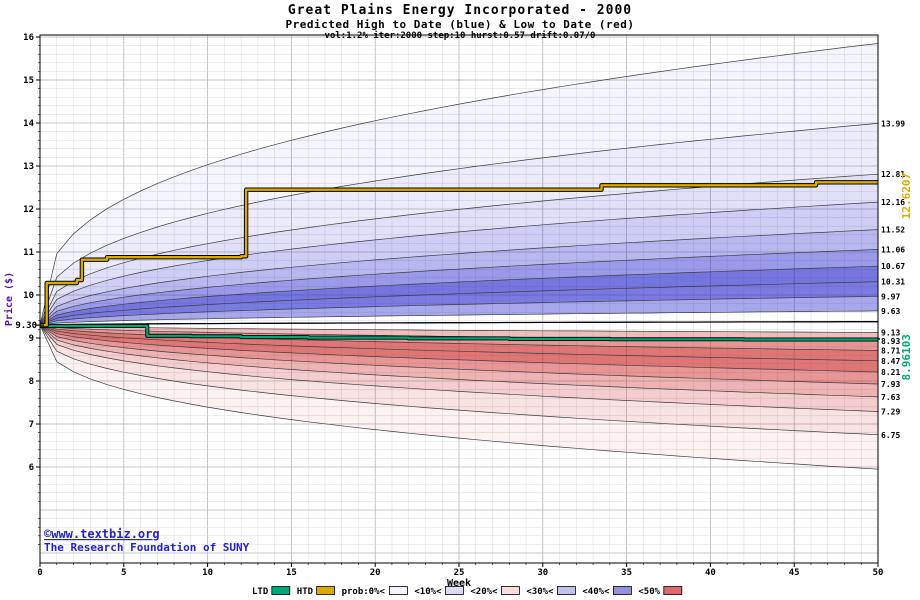  Describe the element at coordinates (890, 341) in the screenshot. I see `low-level-label: 8.93` at that location.